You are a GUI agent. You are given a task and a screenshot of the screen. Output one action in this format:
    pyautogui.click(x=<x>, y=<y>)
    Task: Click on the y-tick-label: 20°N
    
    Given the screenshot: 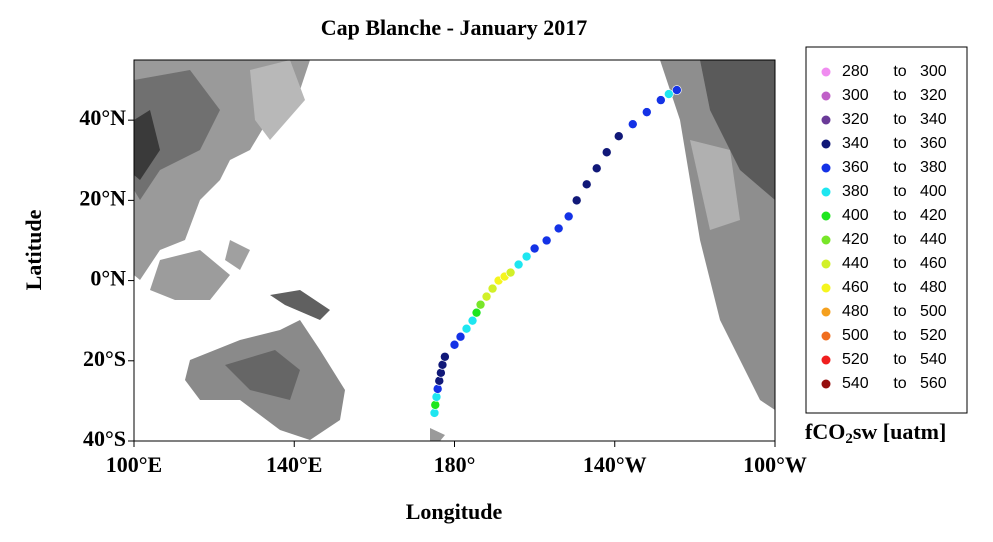 What is the action you would take?
    pyautogui.click(x=102, y=197)
    